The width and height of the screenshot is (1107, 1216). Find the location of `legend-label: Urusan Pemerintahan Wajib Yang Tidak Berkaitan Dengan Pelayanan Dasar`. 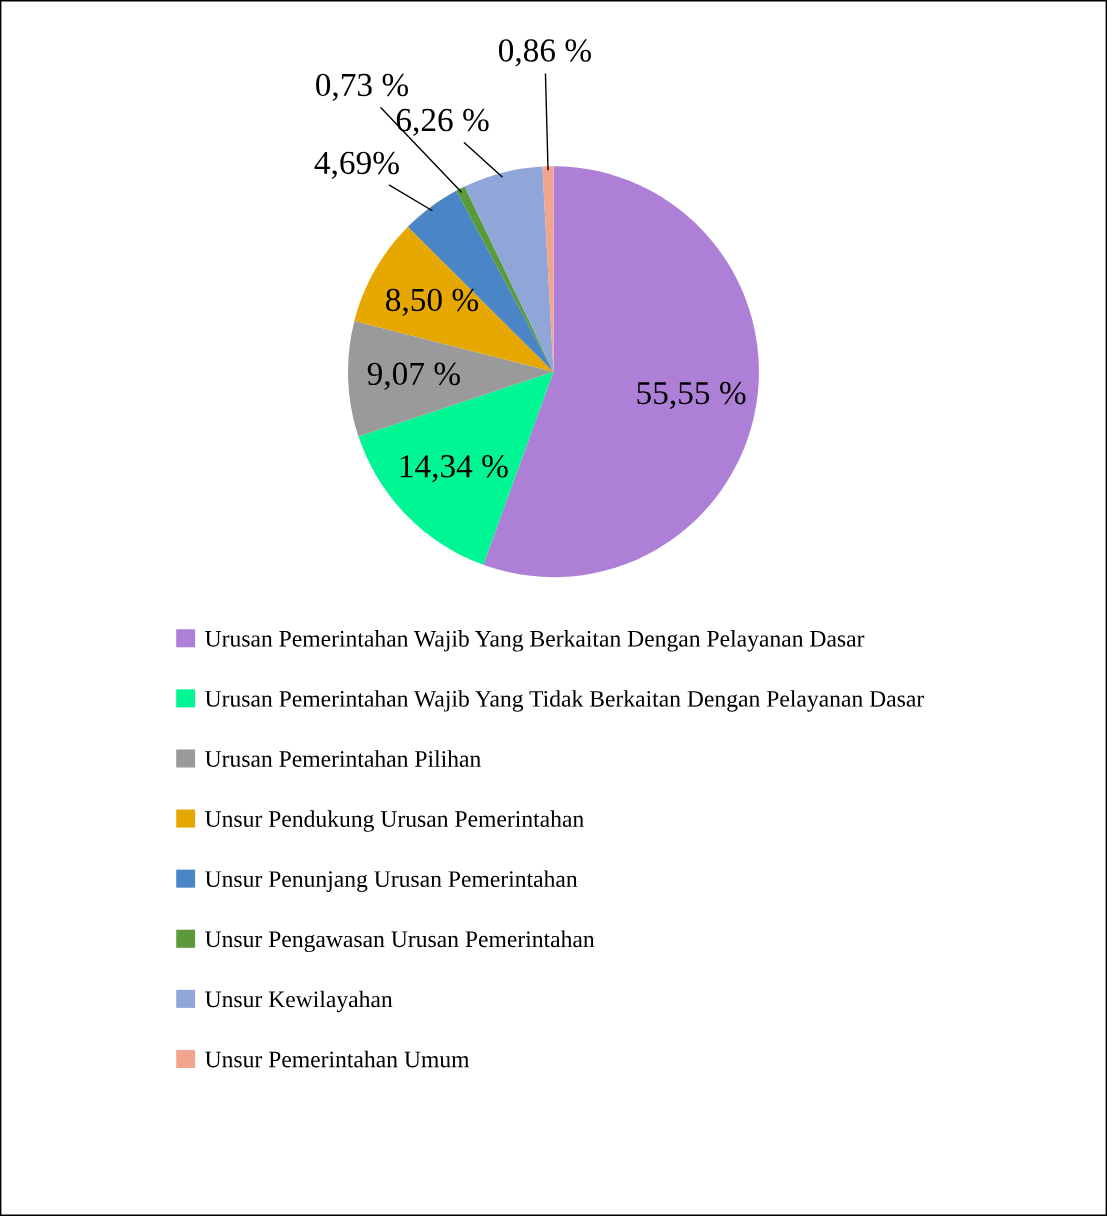

legend-label: Urusan Pemerintahan Wajib Yang Tidak Berkaitan Dengan Pelayanan Dasar is located at coordinates (564, 701).